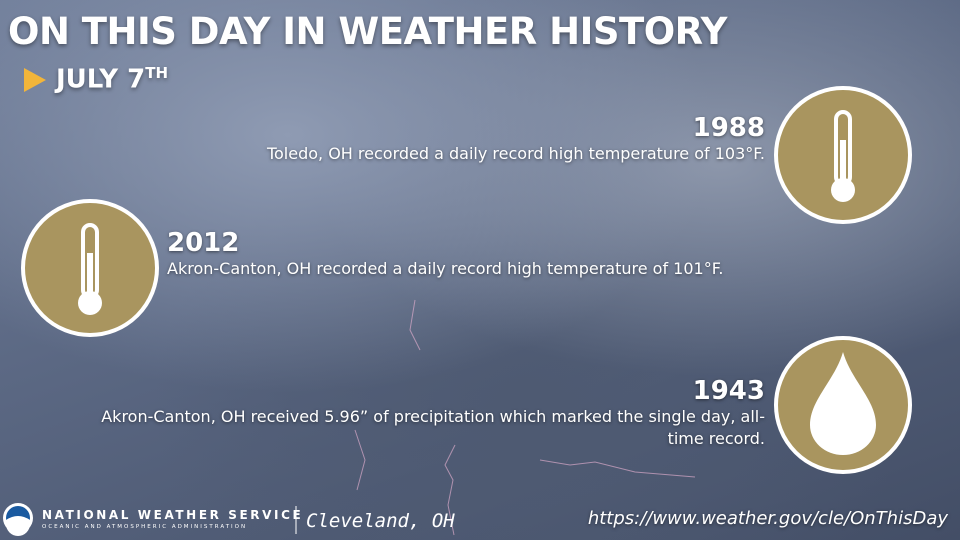 The width and height of the screenshot is (960, 540). I want to click on date-text: JULY 7, so click(101, 79).